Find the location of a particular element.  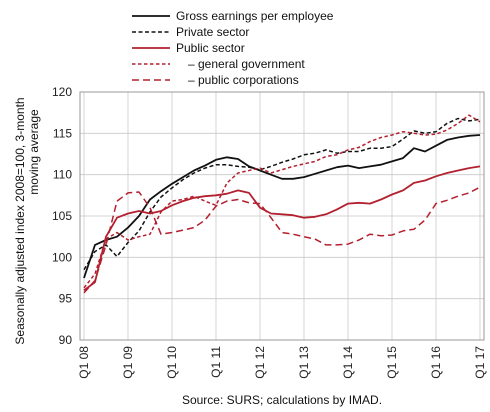

legend-label-3: – general government is located at coordinates (246, 64).